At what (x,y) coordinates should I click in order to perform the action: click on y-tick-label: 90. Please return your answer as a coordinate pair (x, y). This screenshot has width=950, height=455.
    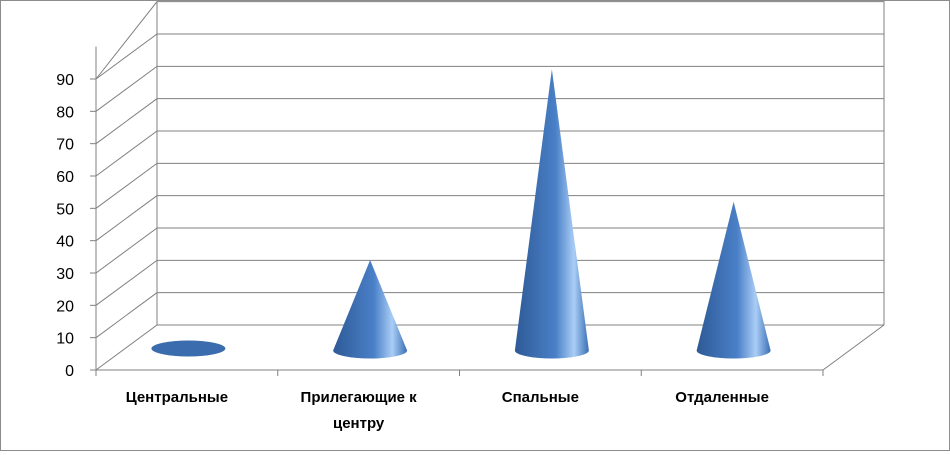
    Looking at the image, I should click on (65, 80).